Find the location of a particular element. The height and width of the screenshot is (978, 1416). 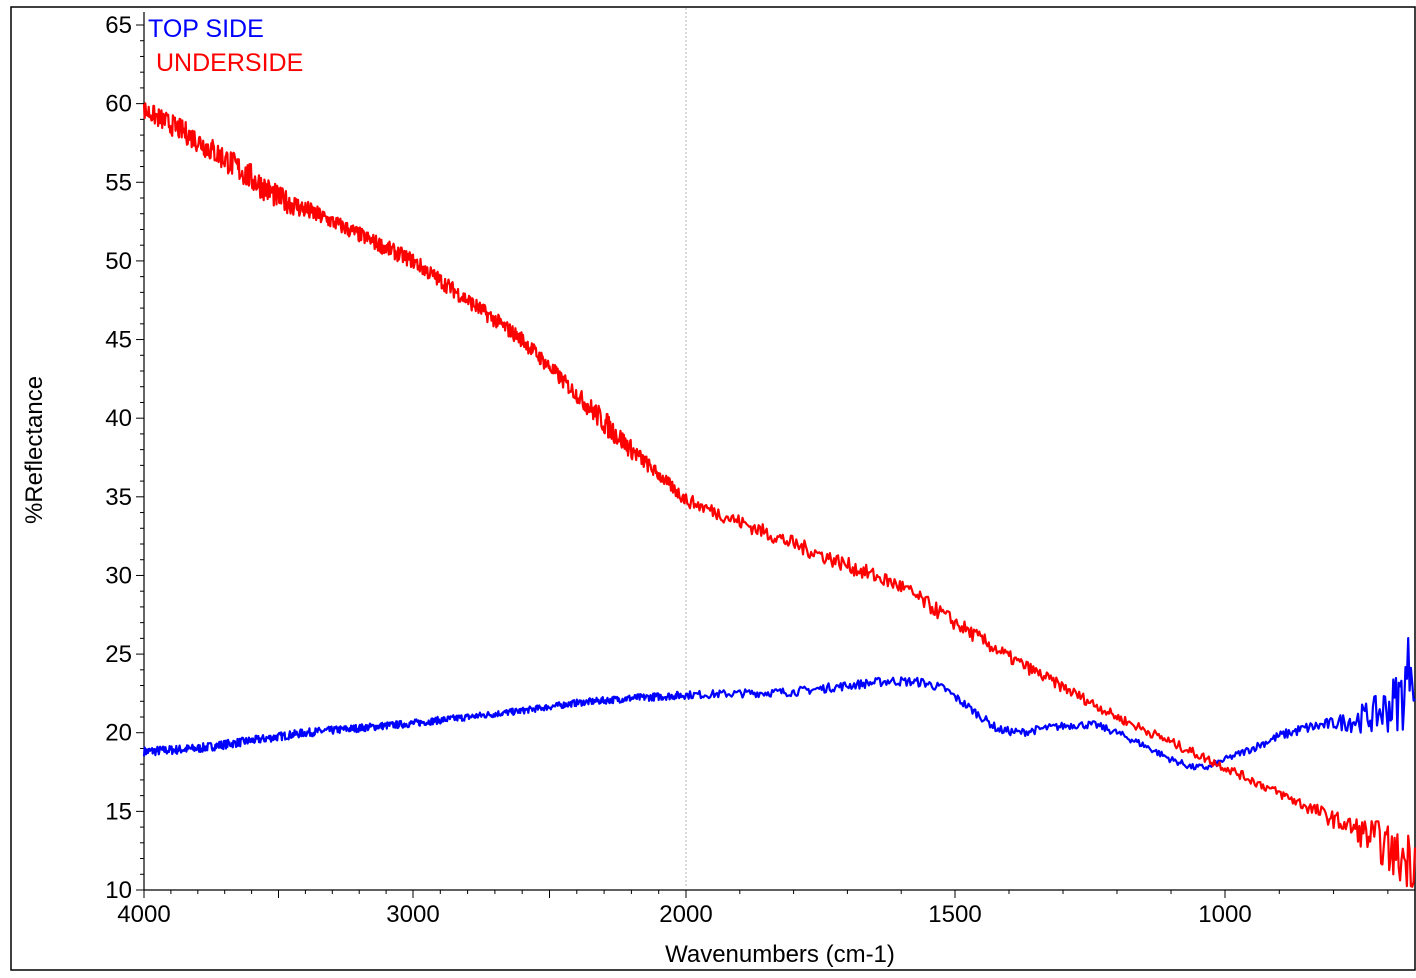

y-tick-label: 25 is located at coordinates (118, 654).